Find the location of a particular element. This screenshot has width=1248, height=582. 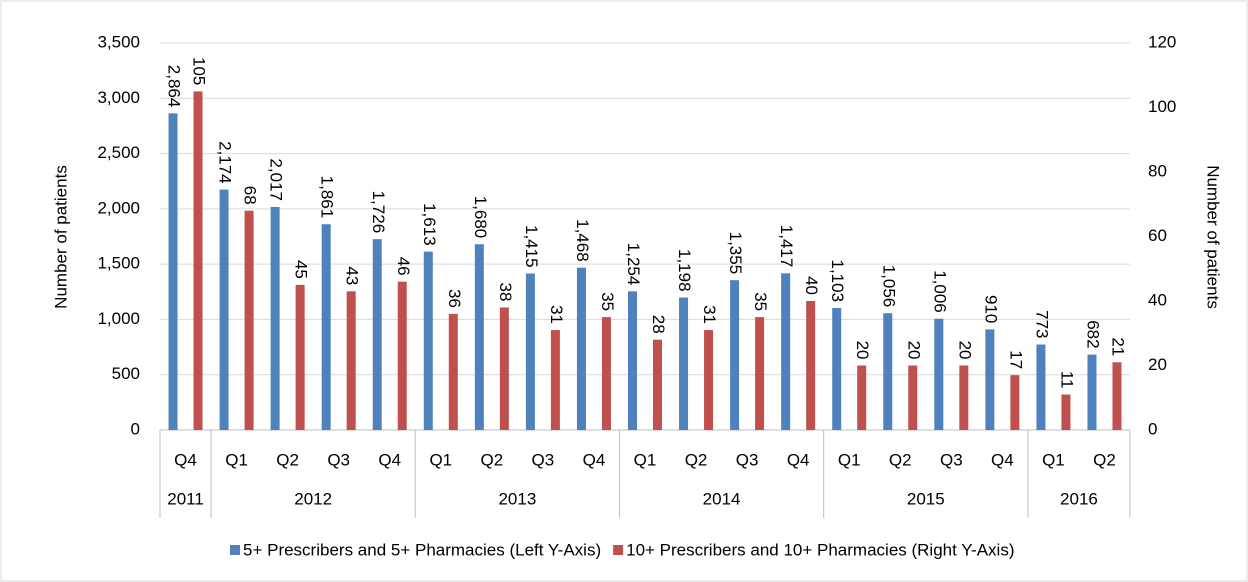

data-label: 682 is located at coordinates (1092, 334).